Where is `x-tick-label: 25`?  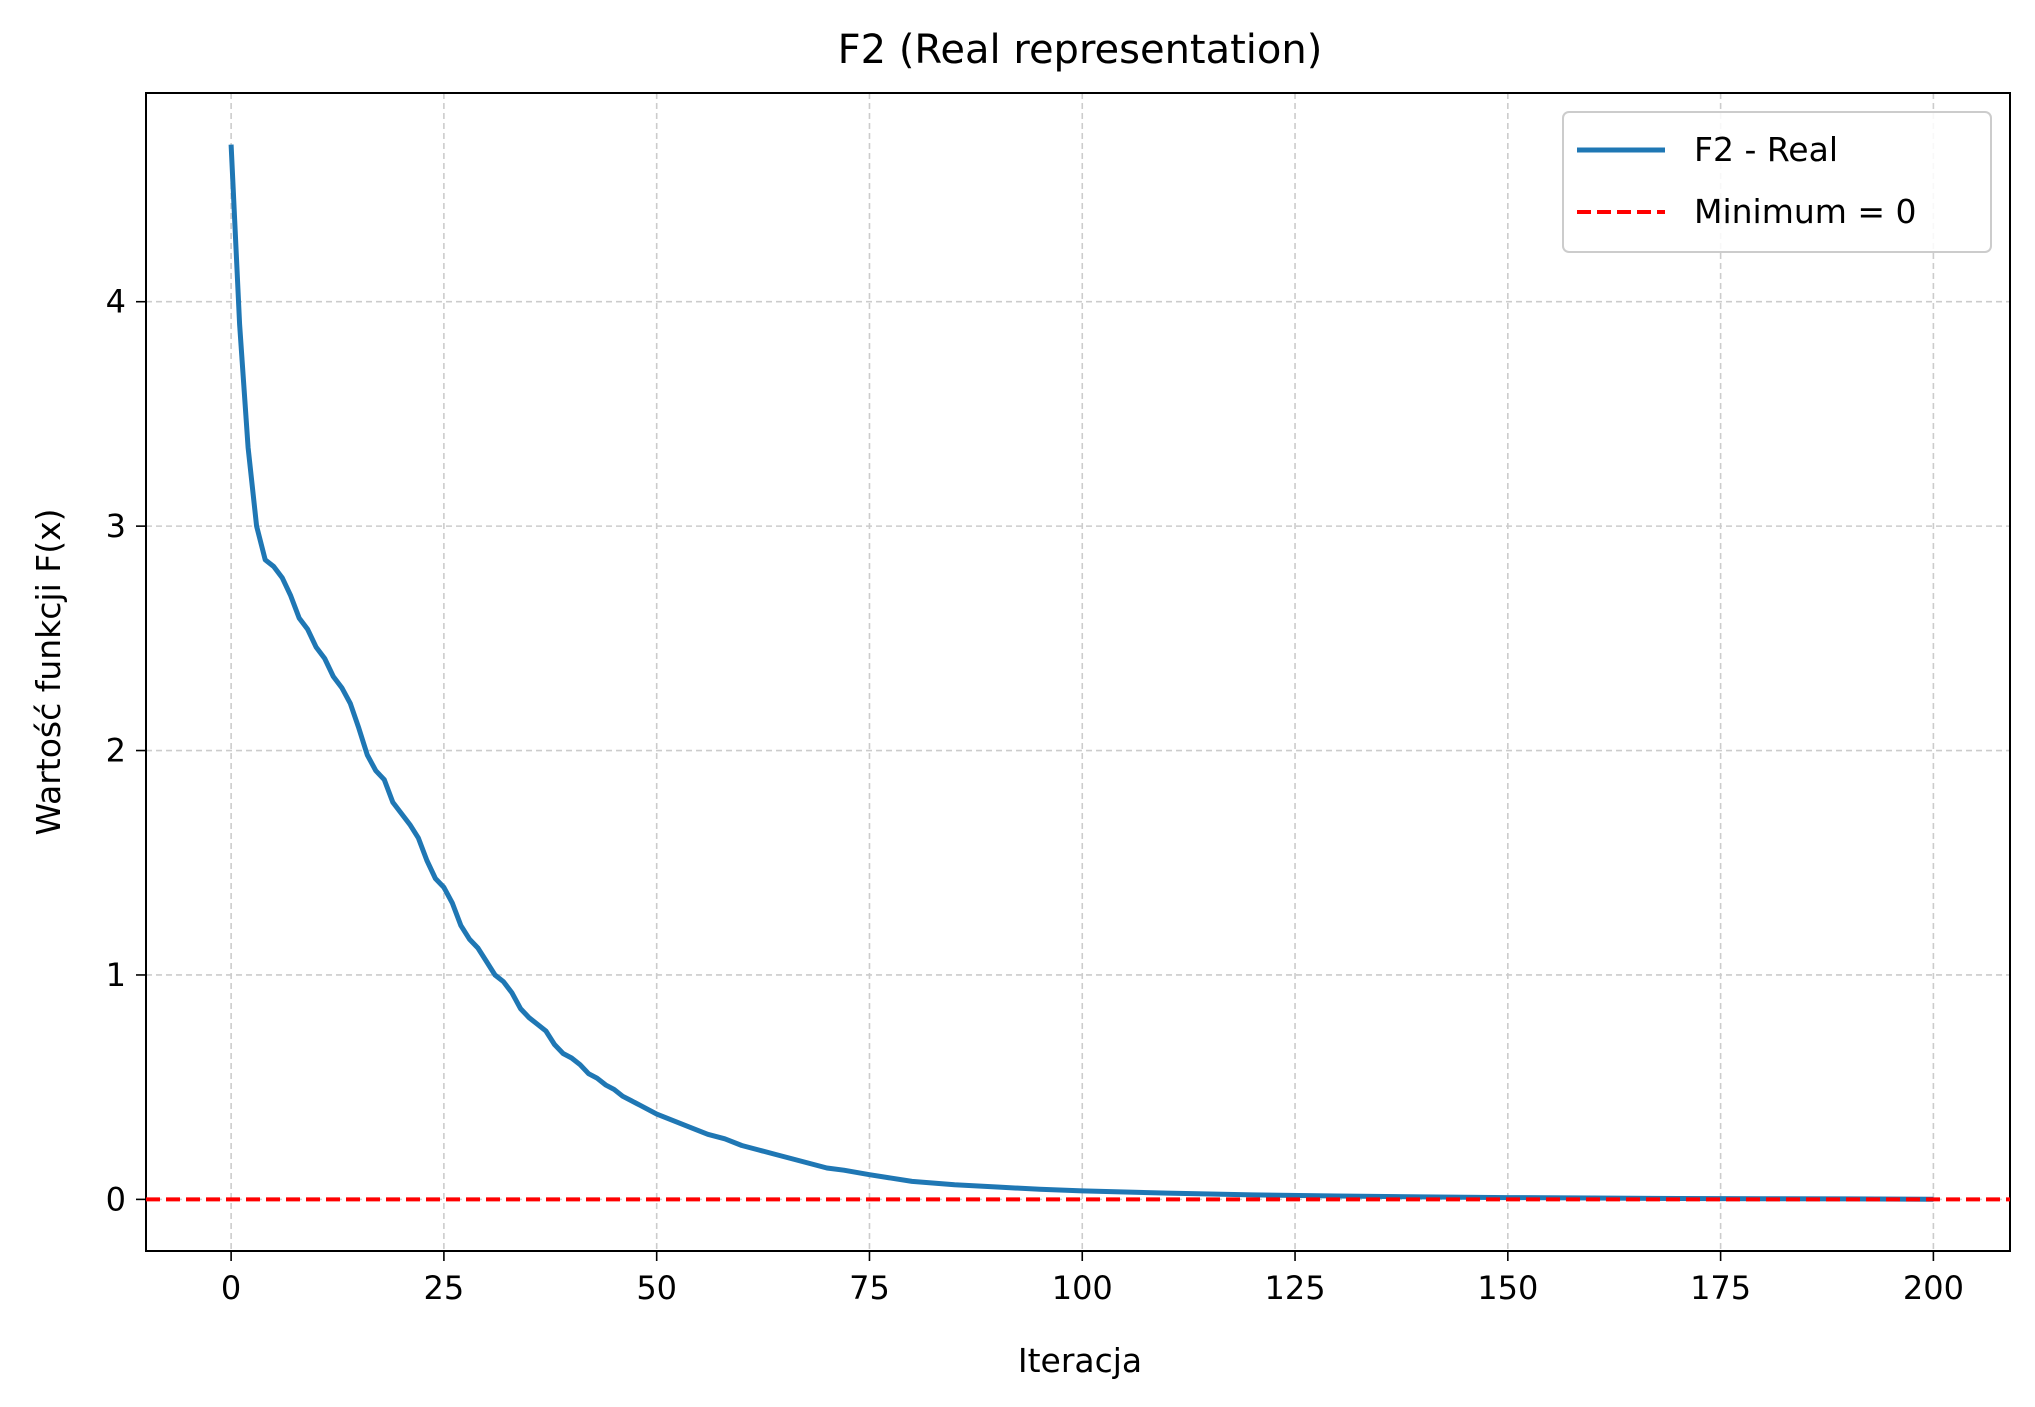 x-tick-label: 25 is located at coordinates (444, 1288).